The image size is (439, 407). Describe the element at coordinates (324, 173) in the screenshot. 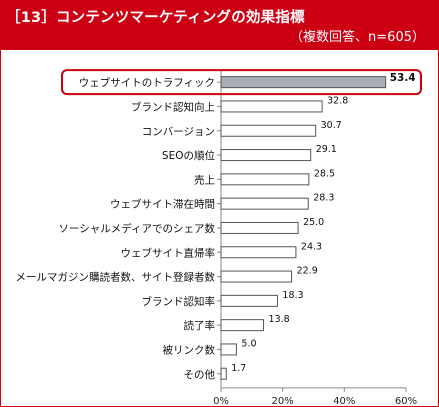

I see `data-label: 28.5` at that location.